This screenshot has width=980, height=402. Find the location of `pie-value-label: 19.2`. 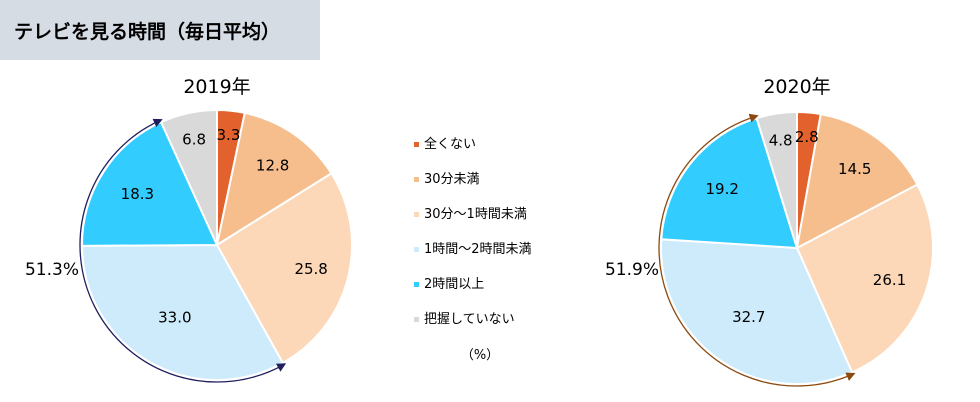

pie-value-label: 19.2 is located at coordinates (721, 189).